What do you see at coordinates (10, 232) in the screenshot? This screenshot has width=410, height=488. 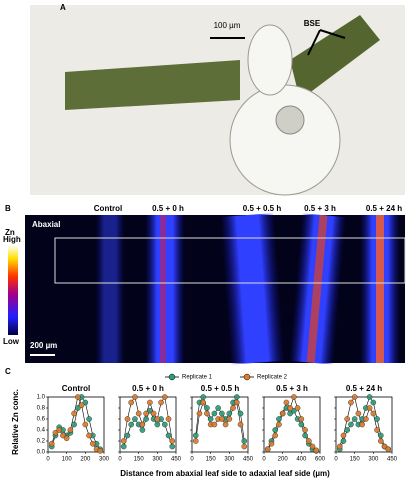 I see `colorbar-title: Zn` at bounding box center [10, 232].